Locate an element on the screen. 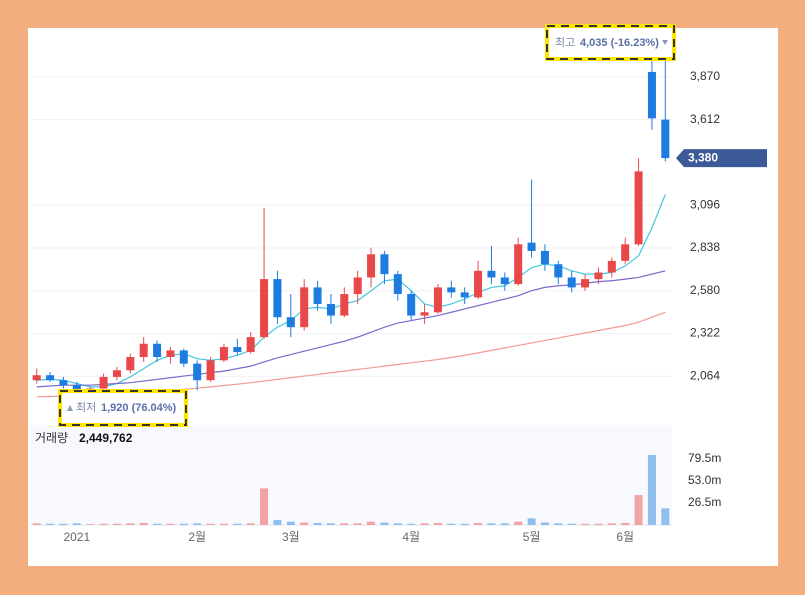 The width and height of the screenshot is (805, 595). y-tick-label: 2,838 is located at coordinates (705, 247).